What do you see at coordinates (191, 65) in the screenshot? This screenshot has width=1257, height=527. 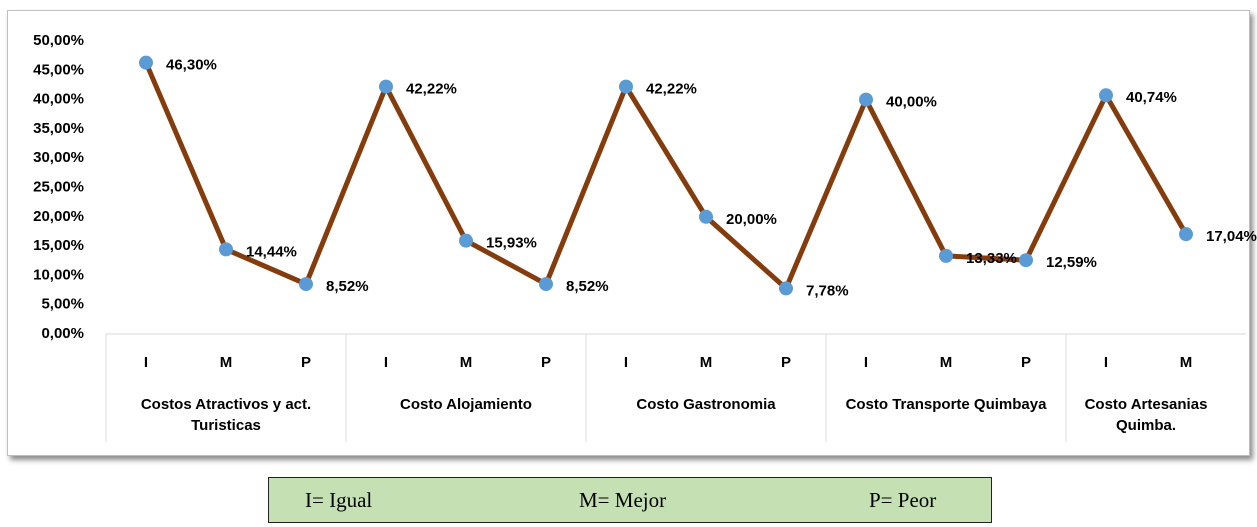 I see `data-label: 46,30%` at bounding box center [191, 65].